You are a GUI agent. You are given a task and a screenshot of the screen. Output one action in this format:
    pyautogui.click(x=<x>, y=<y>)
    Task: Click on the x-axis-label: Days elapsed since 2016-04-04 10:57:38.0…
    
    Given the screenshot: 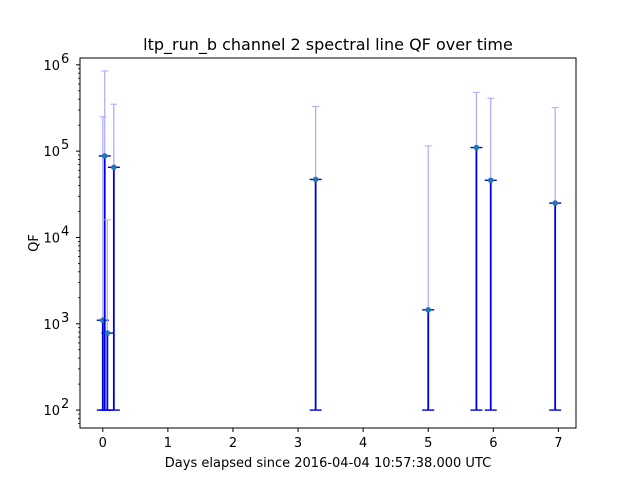 What is the action you would take?
    pyautogui.click(x=328, y=463)
    